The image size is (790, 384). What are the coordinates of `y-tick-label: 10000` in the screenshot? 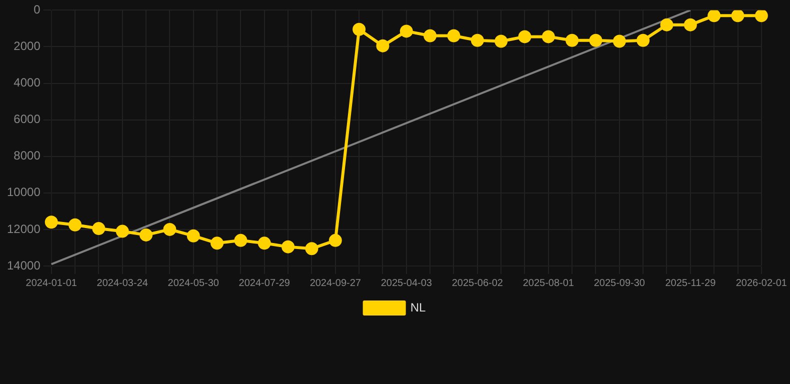 It's located at (23, 192).